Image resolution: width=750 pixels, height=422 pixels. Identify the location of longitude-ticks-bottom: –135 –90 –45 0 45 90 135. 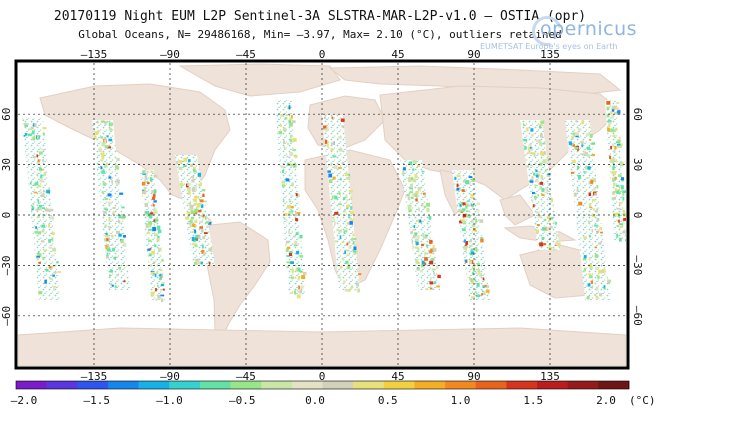
(320, 376).